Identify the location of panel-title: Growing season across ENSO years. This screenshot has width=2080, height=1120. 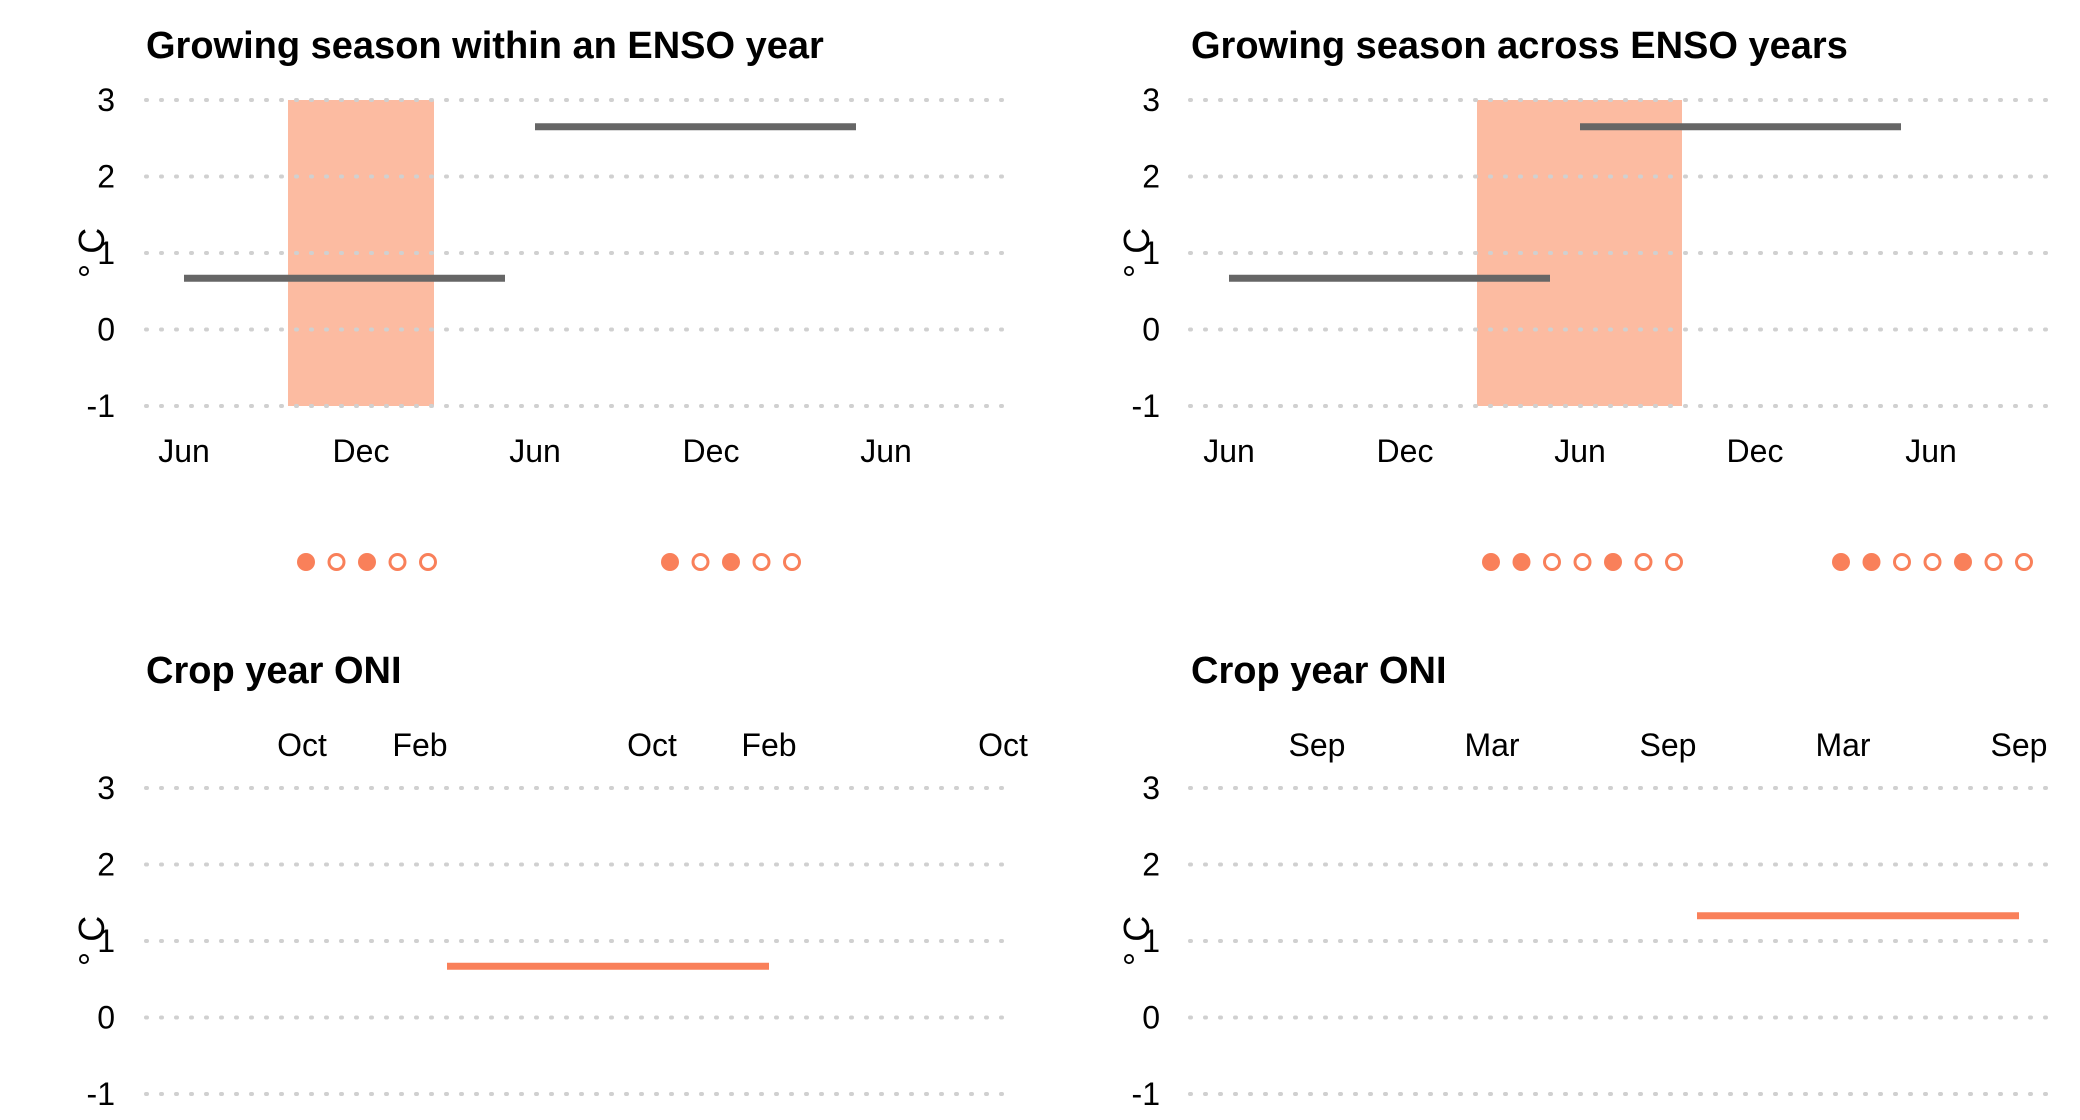
(1519, 46).